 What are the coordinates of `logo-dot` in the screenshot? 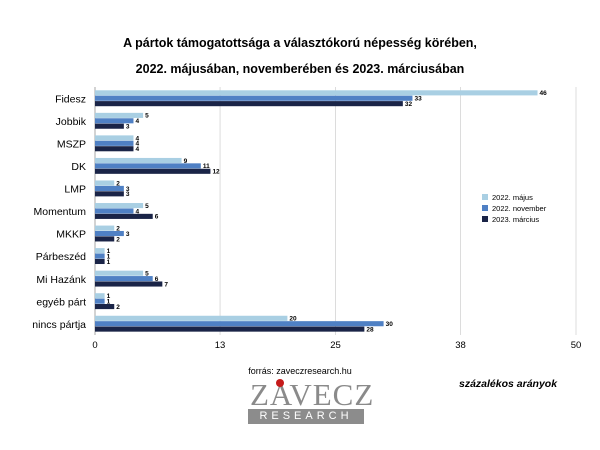 It's located at (280, 383).